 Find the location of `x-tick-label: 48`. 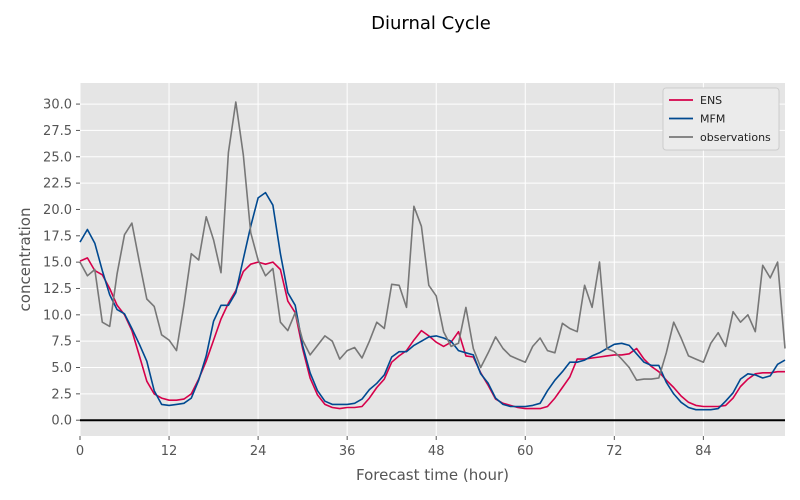

x-tick-label: 48 is located at coordinates (436, 451).